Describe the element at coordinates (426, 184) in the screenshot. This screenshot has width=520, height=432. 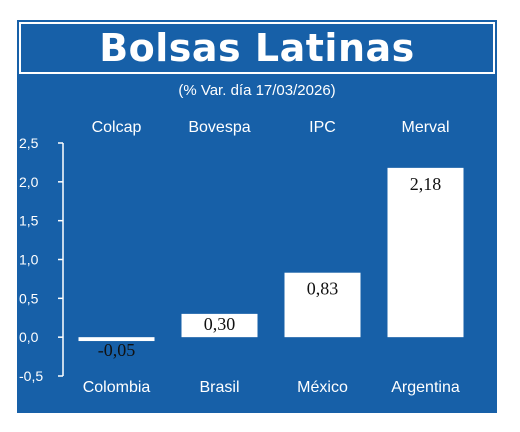
I see `bar-value-label: 2,18` at that location.